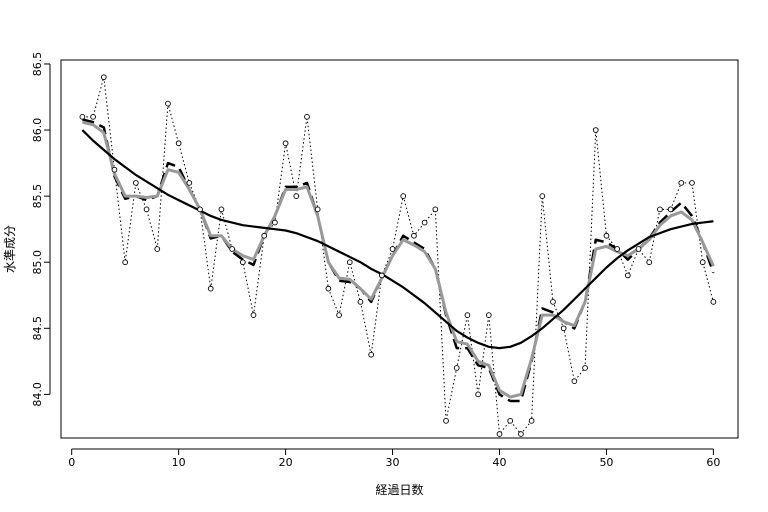 The image size is (768, 512). What do you see at coordinates (37, 262) in the screenshot?
I see `y-tick-label: 85.0` at bounding box center [37, 262].